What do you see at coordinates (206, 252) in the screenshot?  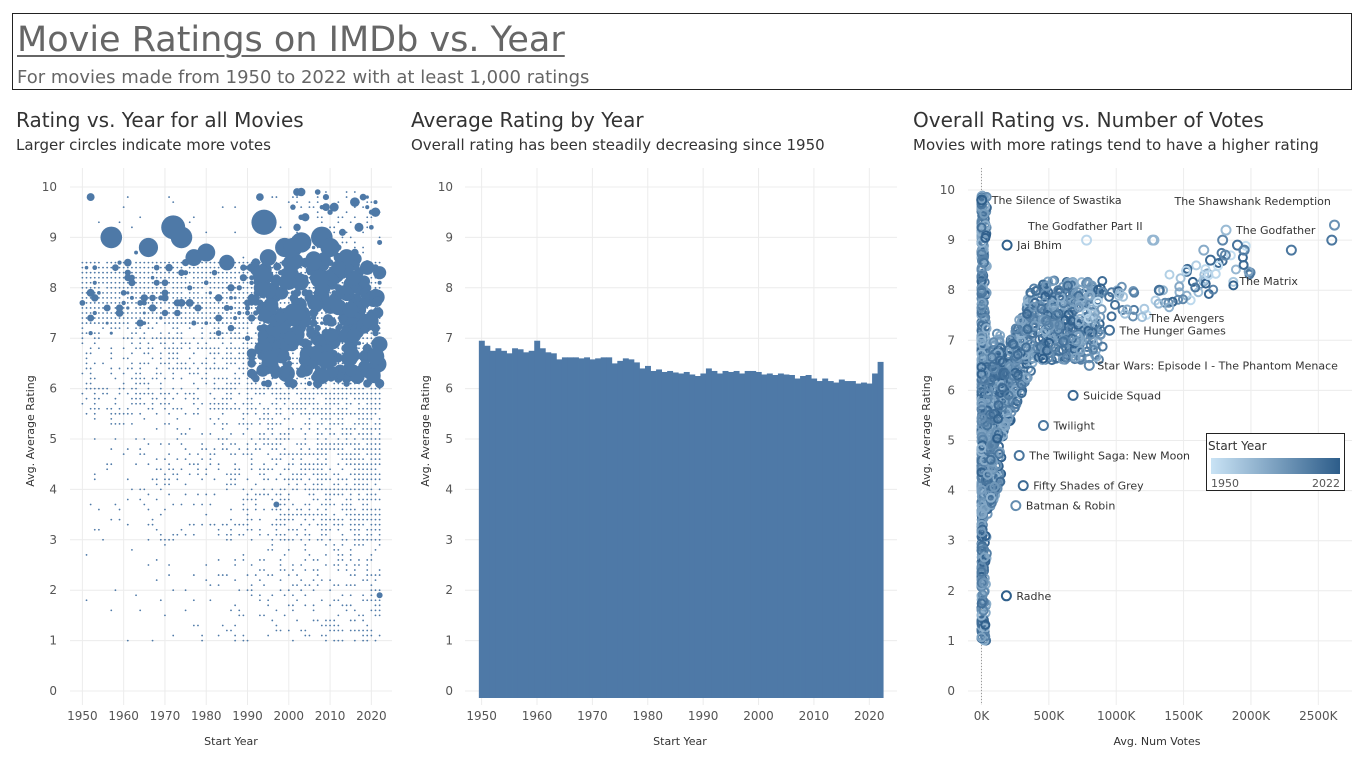 I see `scatter-point-large` at bounding box center [206, 252].